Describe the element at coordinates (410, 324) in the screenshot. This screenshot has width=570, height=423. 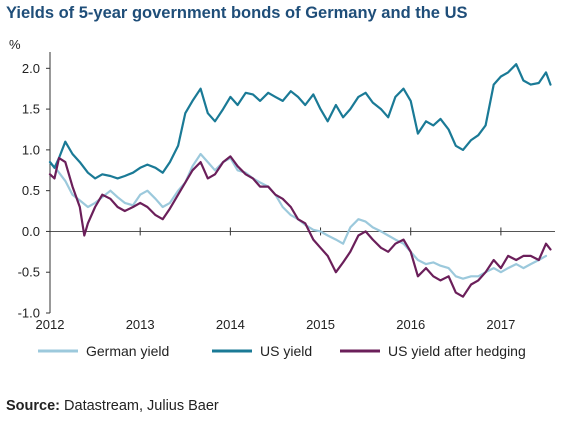
I see `x-tick-label: 2016` at that location.